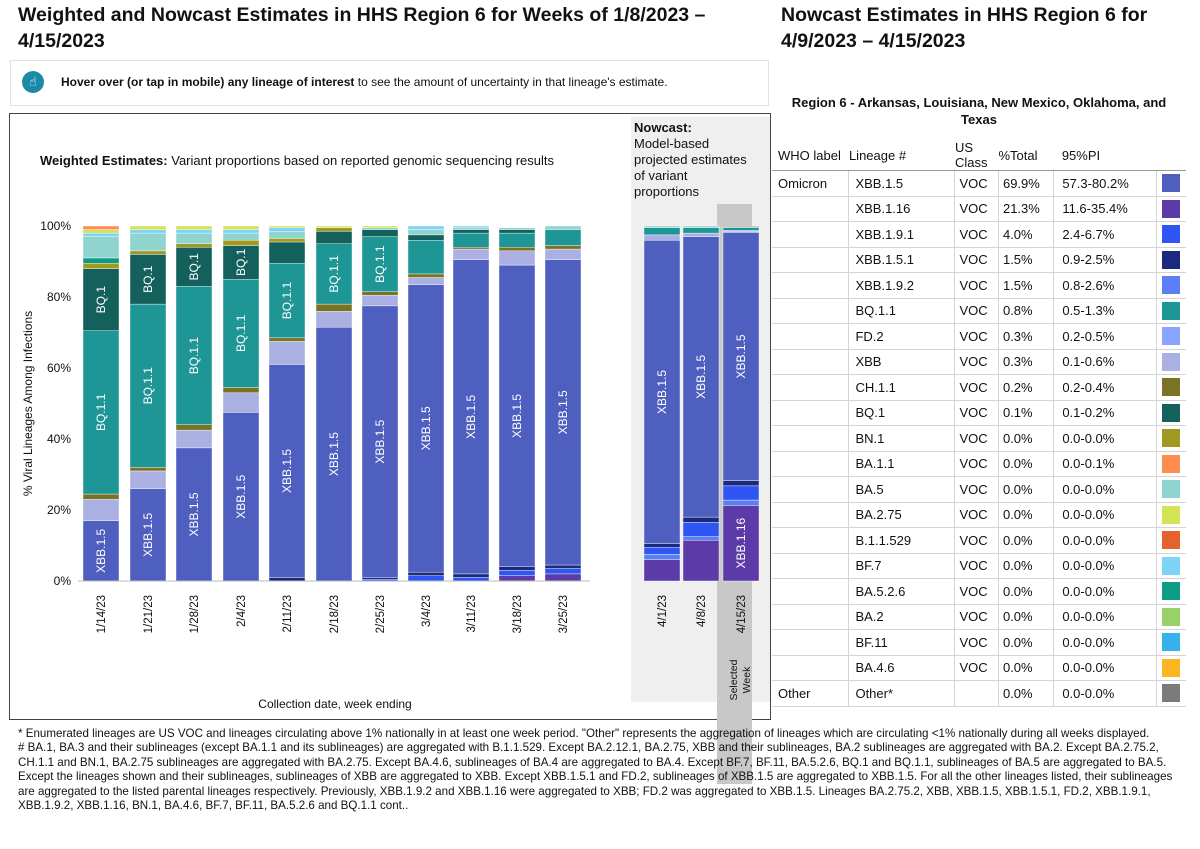 This screenshot has height=849, width=1200. I want to click on table-row: Omicron XBB.1.5 VOC 69.9% 57.3-80.2%, so click(979, 183).